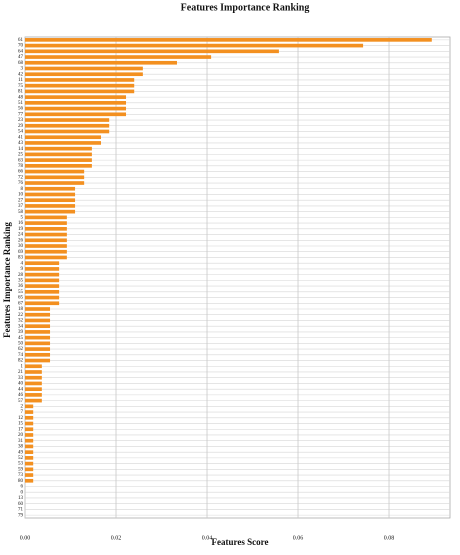 This screenshot has height=555, width=460. Describe the element at coordinates (116, 538) in the screenshot. I see `x-tick-label: 0.02` at that location.